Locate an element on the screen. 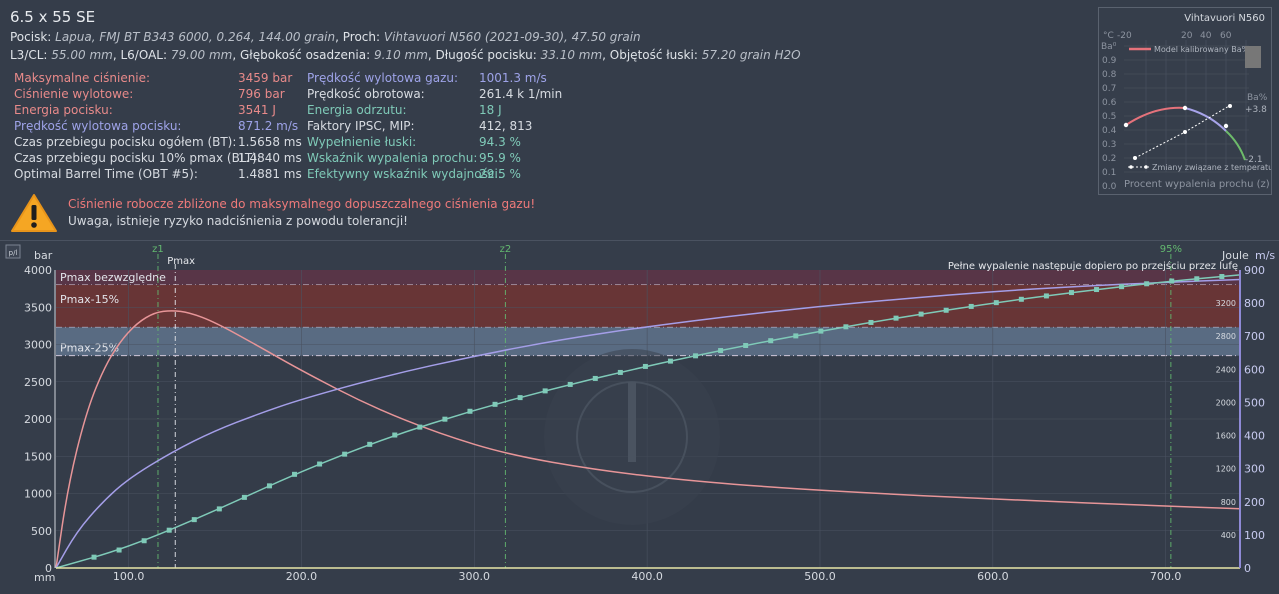 Image resolution: width=1279 pixels, height=594 pixels. stat-value: 1001.3 m/s is located at coordinates (513, 78).